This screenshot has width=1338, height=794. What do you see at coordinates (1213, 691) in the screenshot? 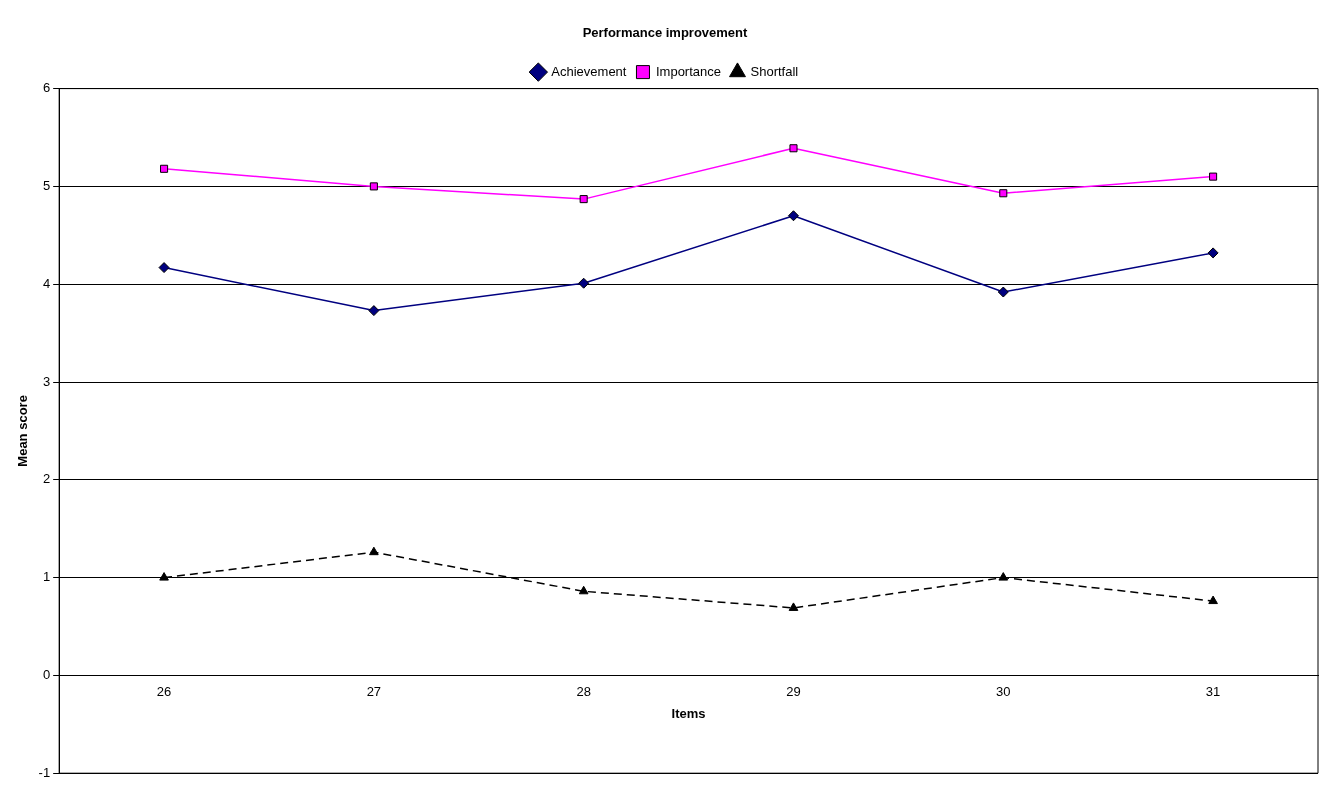
I see `x-tick-label: 31` at bounding box center [1213, 691].